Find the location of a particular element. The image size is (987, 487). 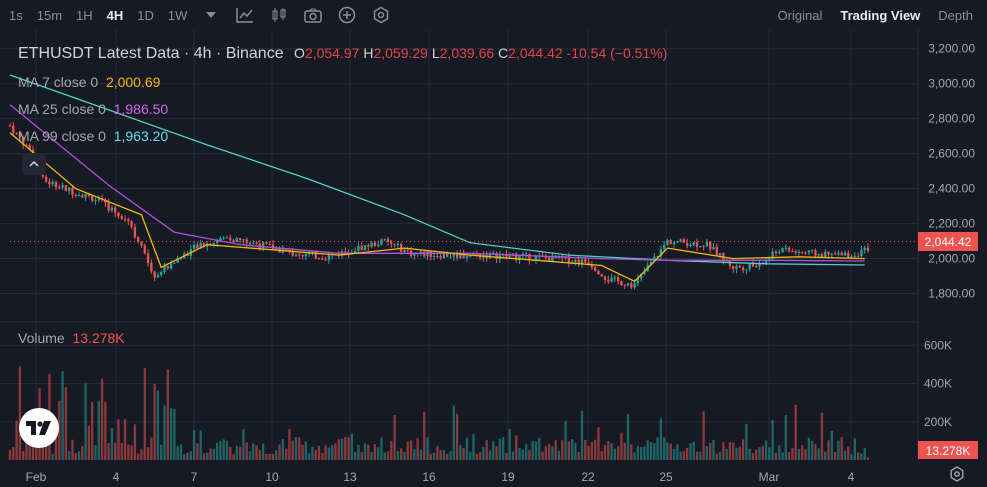

more-timeframes-icon is located at coordinates (211, 15).